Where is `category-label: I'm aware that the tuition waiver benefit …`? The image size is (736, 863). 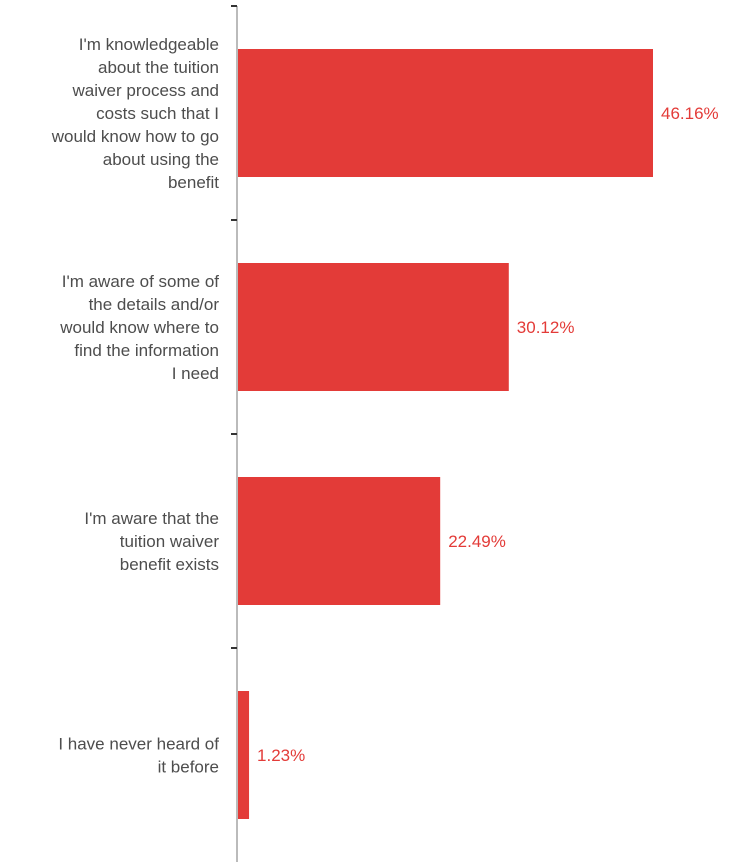
category-label: I'm aware that the tuition waiver benefit … is located at coordinates (151, 541).